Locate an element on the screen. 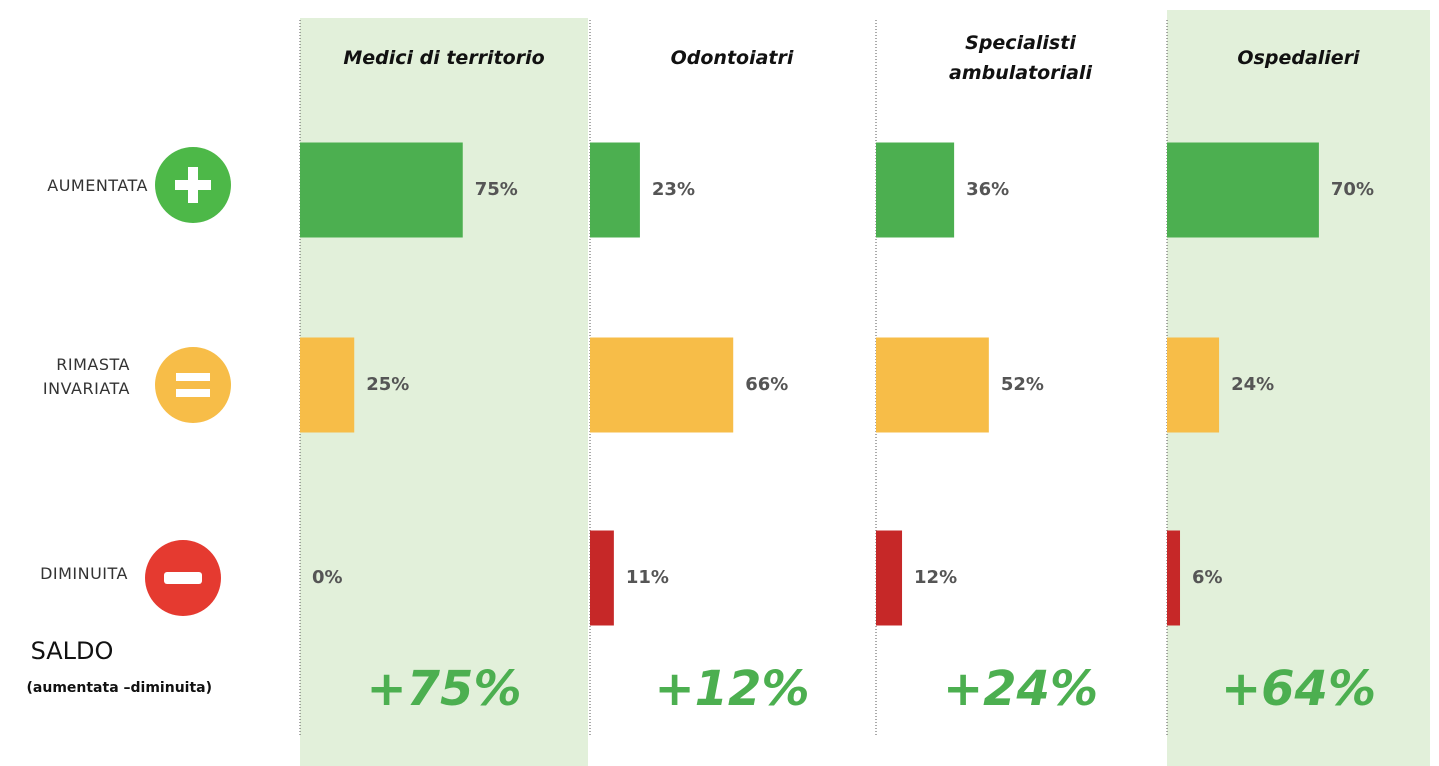 The width and height of the screenshot is (1439, 766). minus-icon-bar is located at coordinates (183, 578).